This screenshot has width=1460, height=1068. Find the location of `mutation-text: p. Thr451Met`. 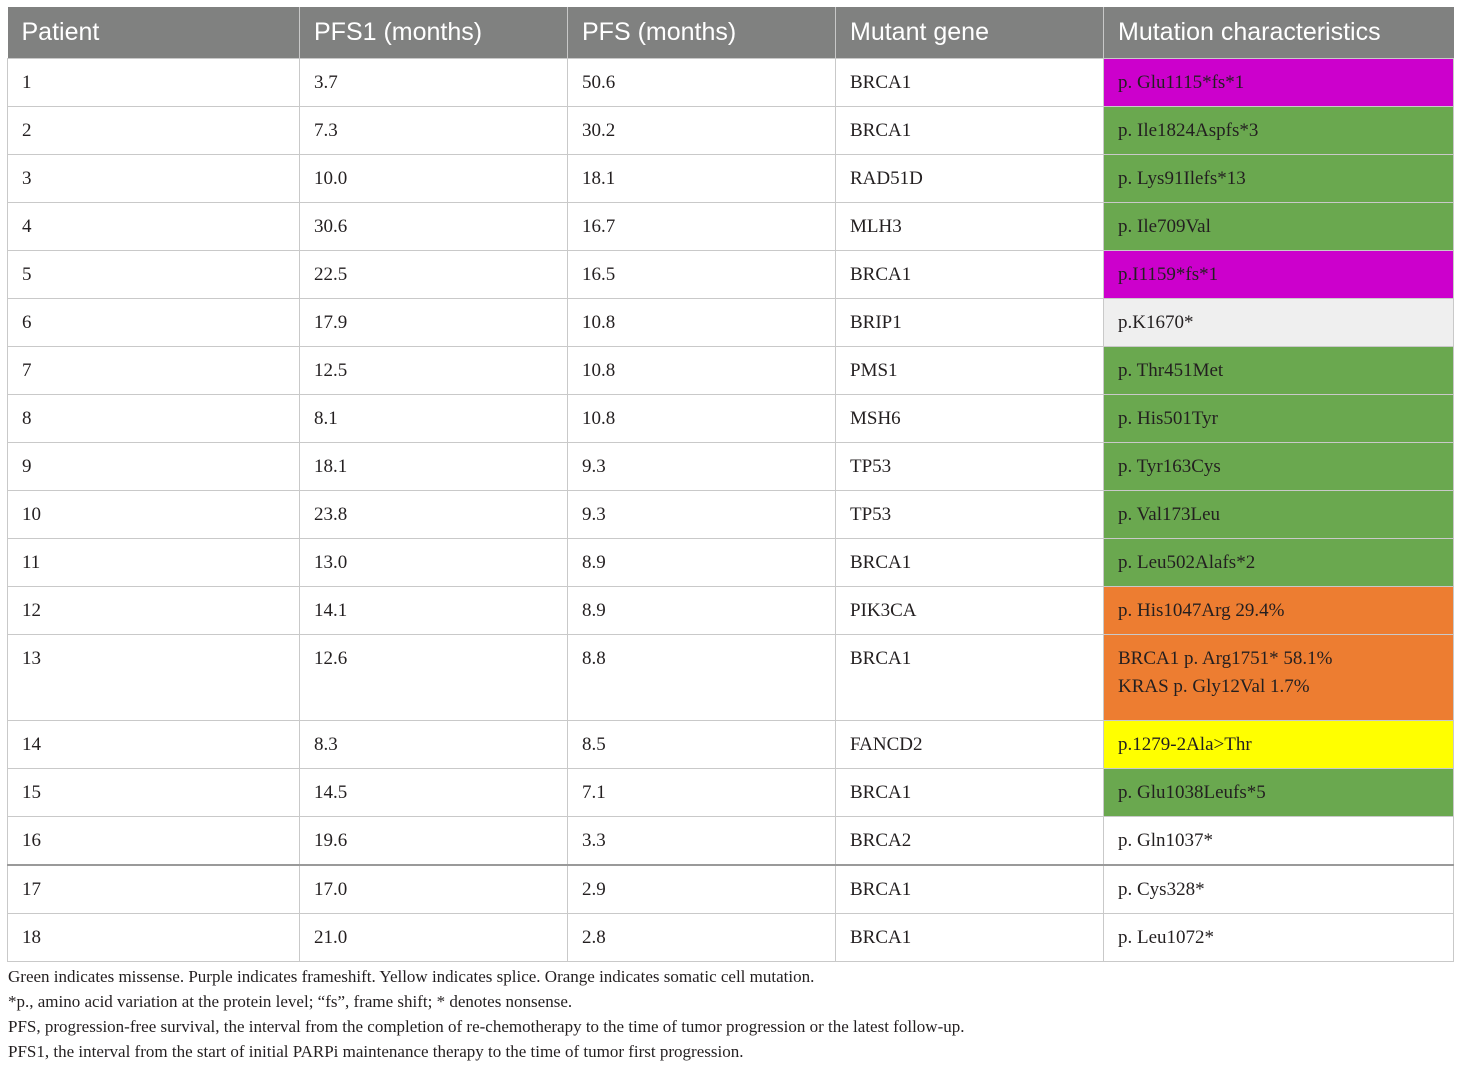

mutation-text: p. Thr451Met is located at coordinates (1171, 370).